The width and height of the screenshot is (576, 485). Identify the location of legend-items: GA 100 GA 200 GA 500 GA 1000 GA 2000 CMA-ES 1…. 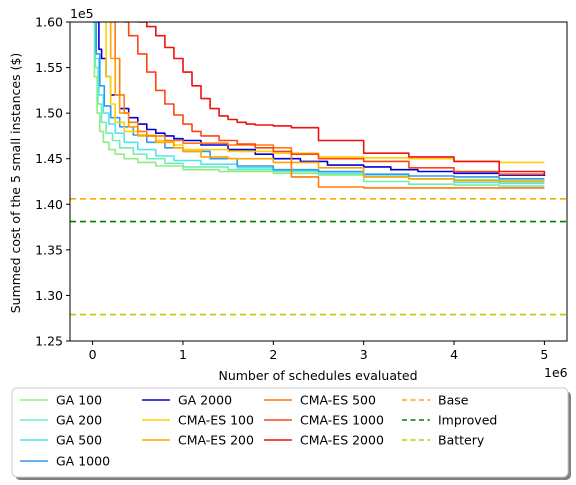
(258, 431).